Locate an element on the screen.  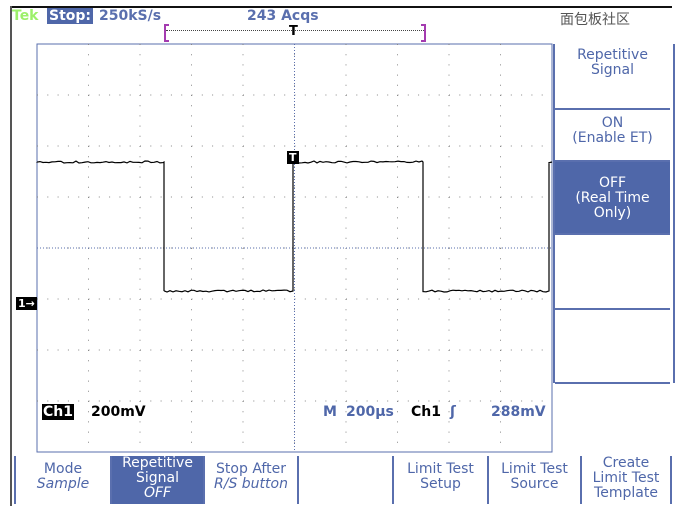
side-menu-off-button: OFF (Real Time Only) is located at coordinates (612, 196).